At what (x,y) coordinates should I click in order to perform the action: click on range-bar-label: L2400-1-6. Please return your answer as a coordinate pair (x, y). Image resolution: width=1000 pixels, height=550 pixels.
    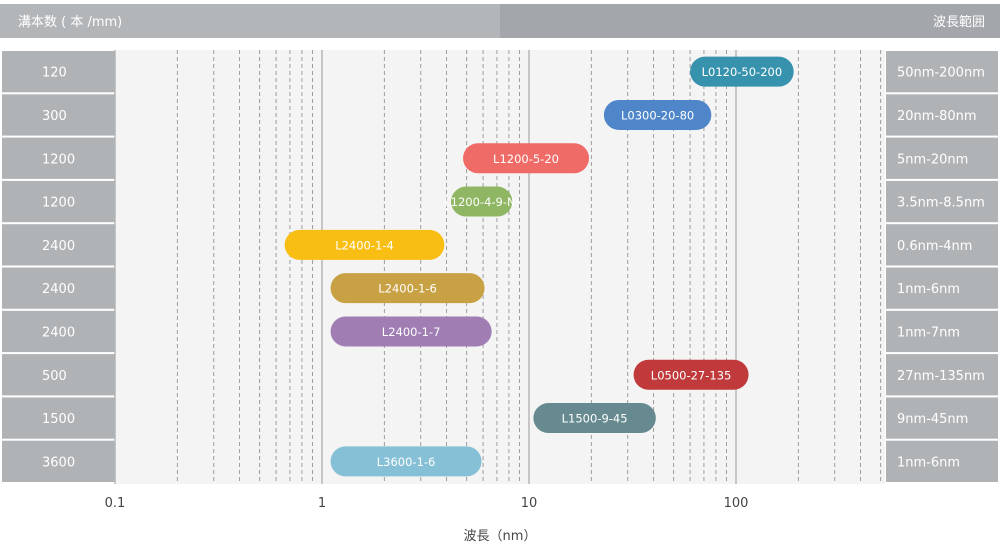
    Looking at the image, I should click on (407, 289).